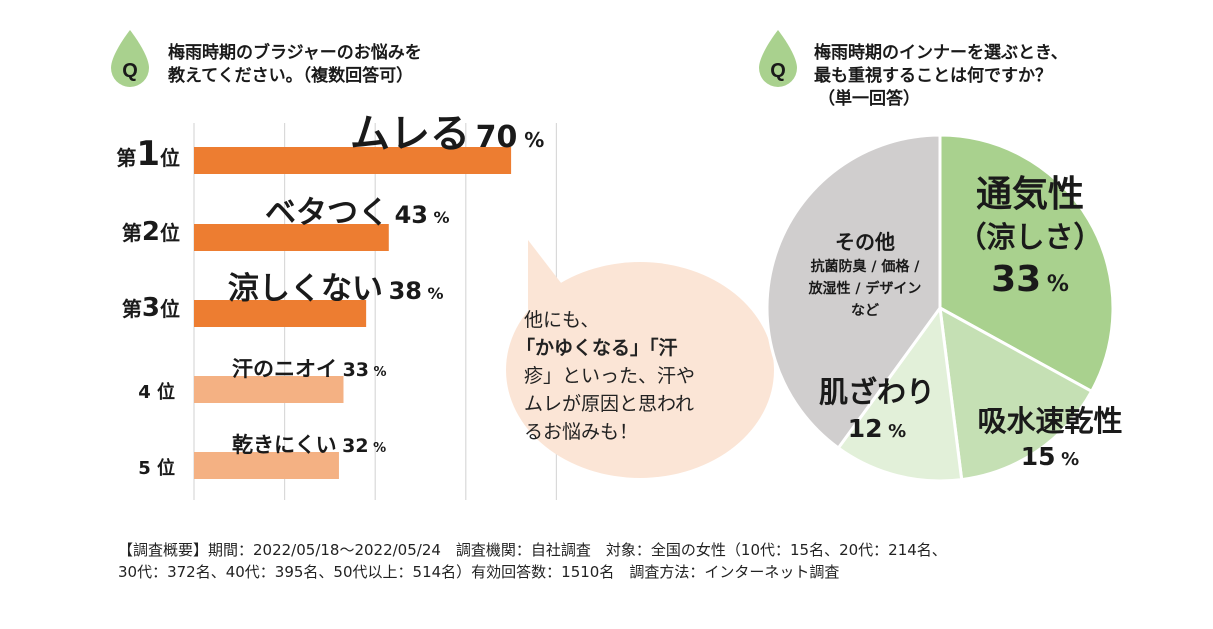 This screenshot has height=629, width=1213. What do you see at coordinates (148, 153) in the screenshot?
I see `rank-number: 1` at bounding box center [148, 153].